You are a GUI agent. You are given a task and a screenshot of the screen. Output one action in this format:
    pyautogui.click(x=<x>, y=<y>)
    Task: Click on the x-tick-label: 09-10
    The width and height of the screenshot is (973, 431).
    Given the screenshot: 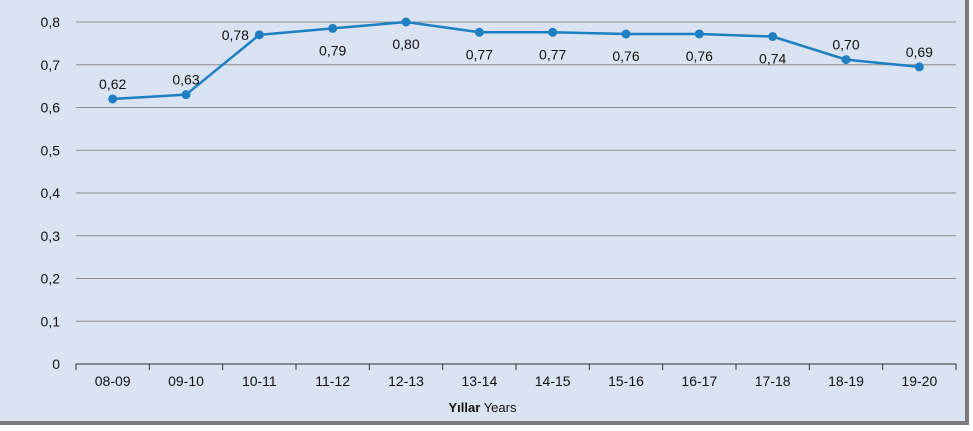 What is the action you would take?
    pyautogui.click(x=186, y=381)
    